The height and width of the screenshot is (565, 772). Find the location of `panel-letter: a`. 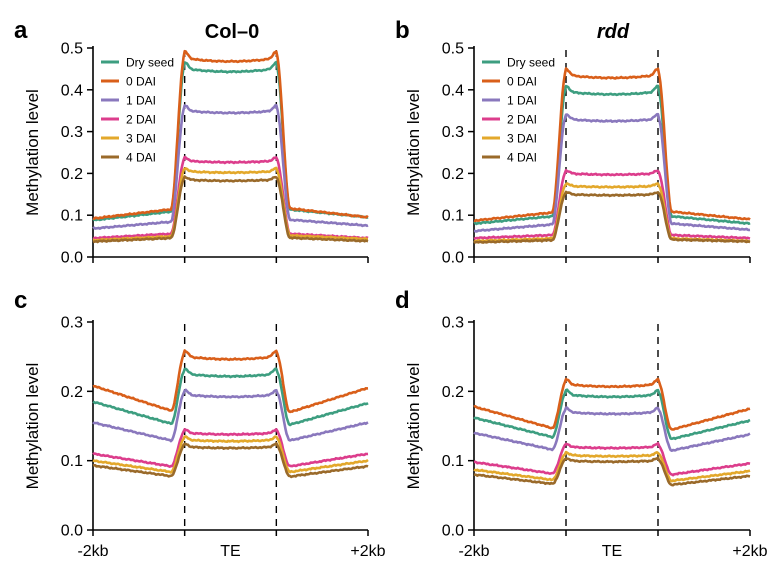

panel-letter: a is located at coordinates (21, 30).